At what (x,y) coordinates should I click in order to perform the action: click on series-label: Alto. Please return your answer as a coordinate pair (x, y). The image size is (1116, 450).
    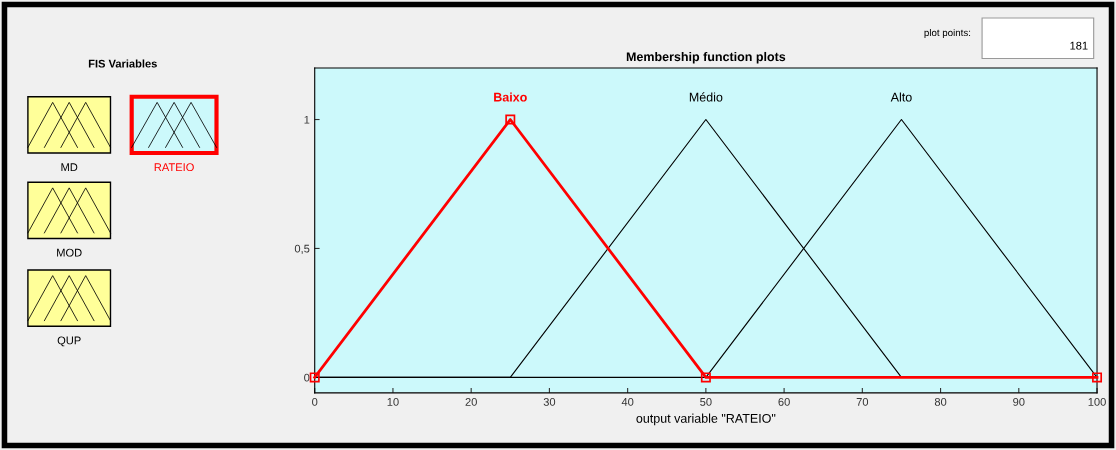
    Looking at the image, I should click on (901, 97).